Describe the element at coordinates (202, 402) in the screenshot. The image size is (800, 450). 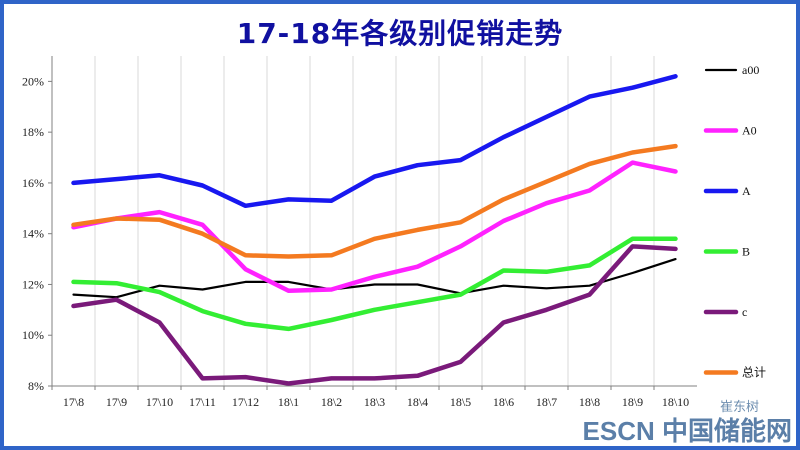
I see `x-tick-label: 17\11` at that location.